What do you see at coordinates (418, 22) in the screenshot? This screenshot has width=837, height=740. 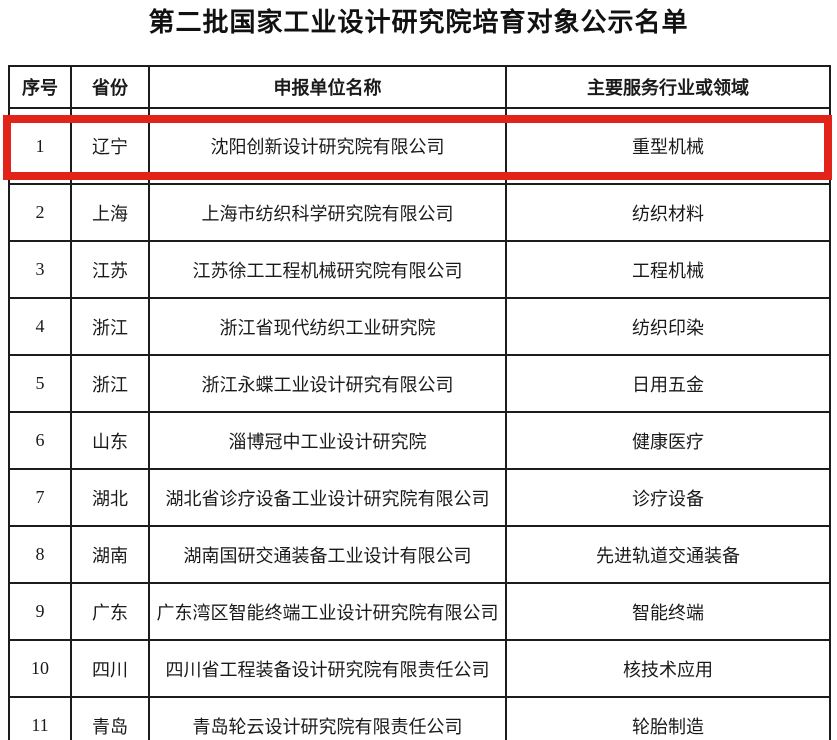 I see `page-title: 第二批国家工业设计研究院培育对象公示名单` at bounding box center [418, 22].